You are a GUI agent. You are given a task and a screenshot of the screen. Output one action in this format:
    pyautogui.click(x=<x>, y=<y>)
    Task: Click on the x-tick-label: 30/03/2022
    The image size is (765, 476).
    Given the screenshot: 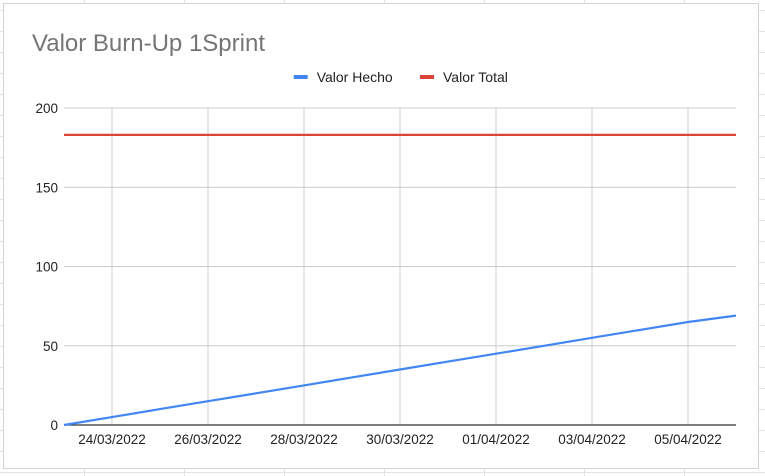 What is the action you would take?
    pyautogui.click(x=400, y=439)
    